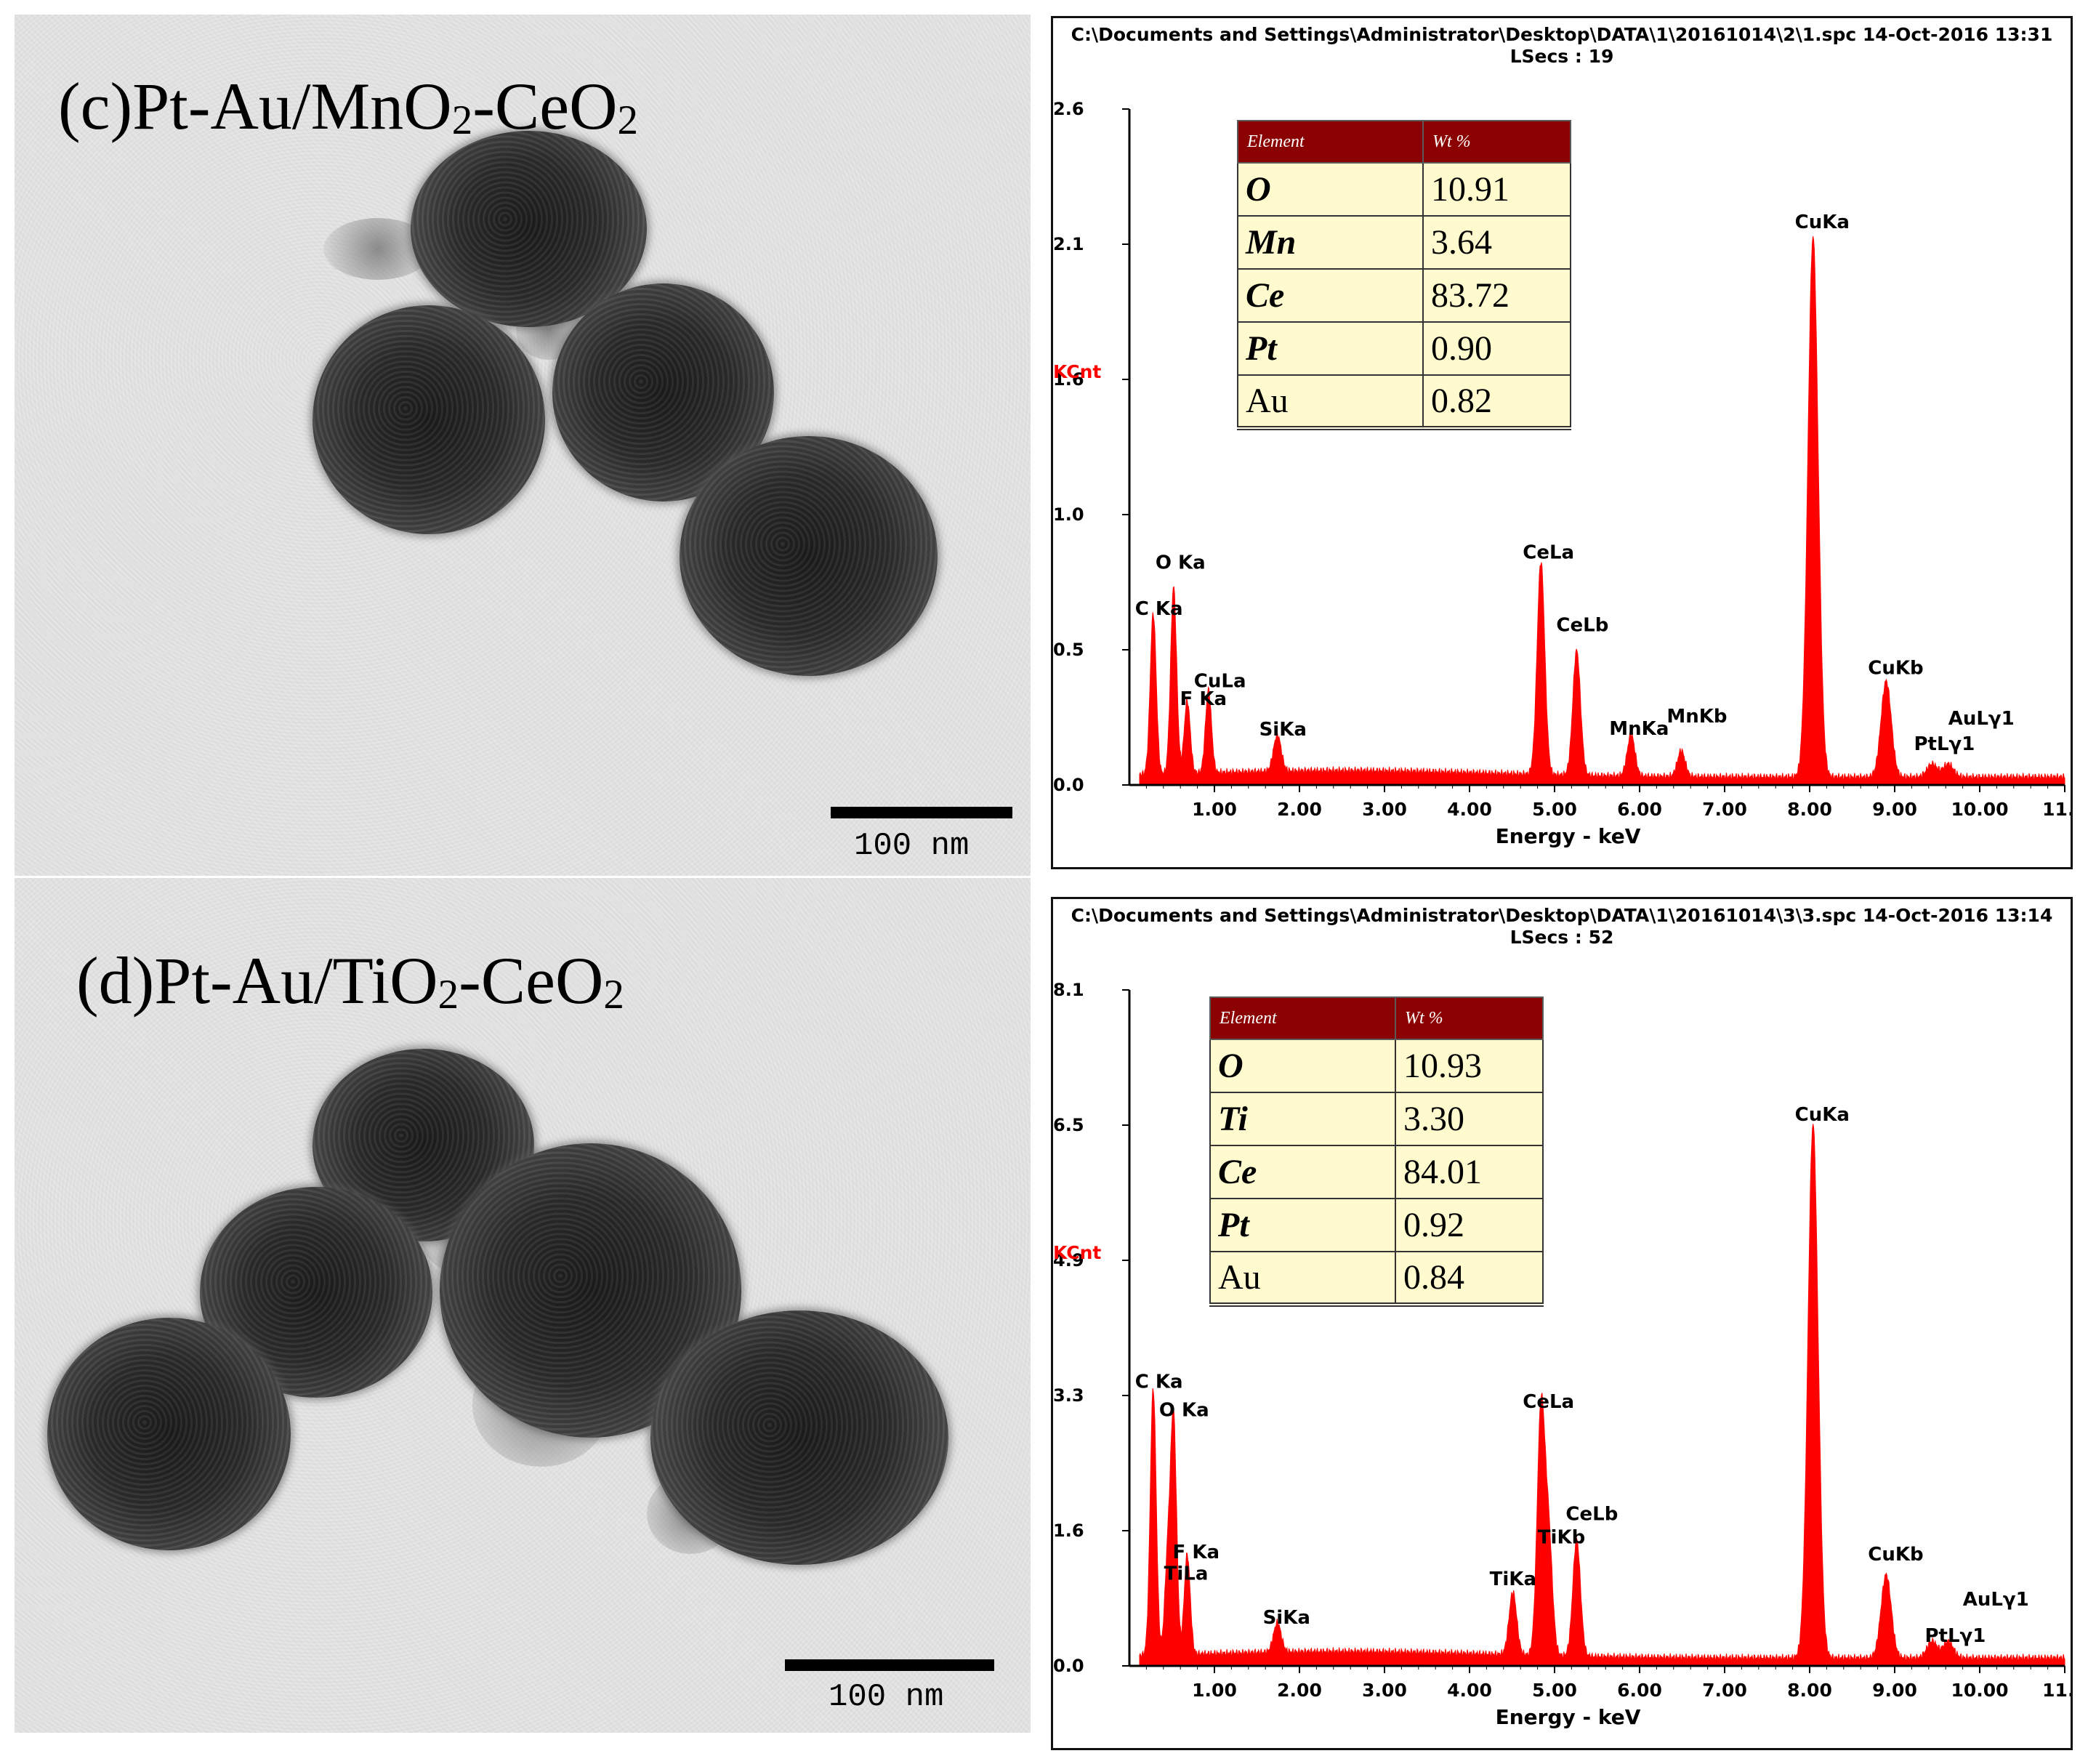  Describe the element at coordinates (1582, 625) in the screenshot. I see `peak-label: CeLb` at that location.